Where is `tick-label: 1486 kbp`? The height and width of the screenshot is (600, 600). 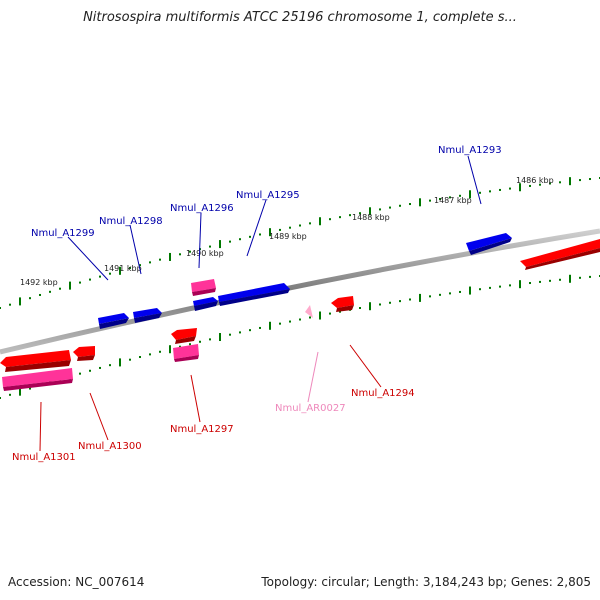
tick-label: 1486 kbp is located at coordinates (535, 180).